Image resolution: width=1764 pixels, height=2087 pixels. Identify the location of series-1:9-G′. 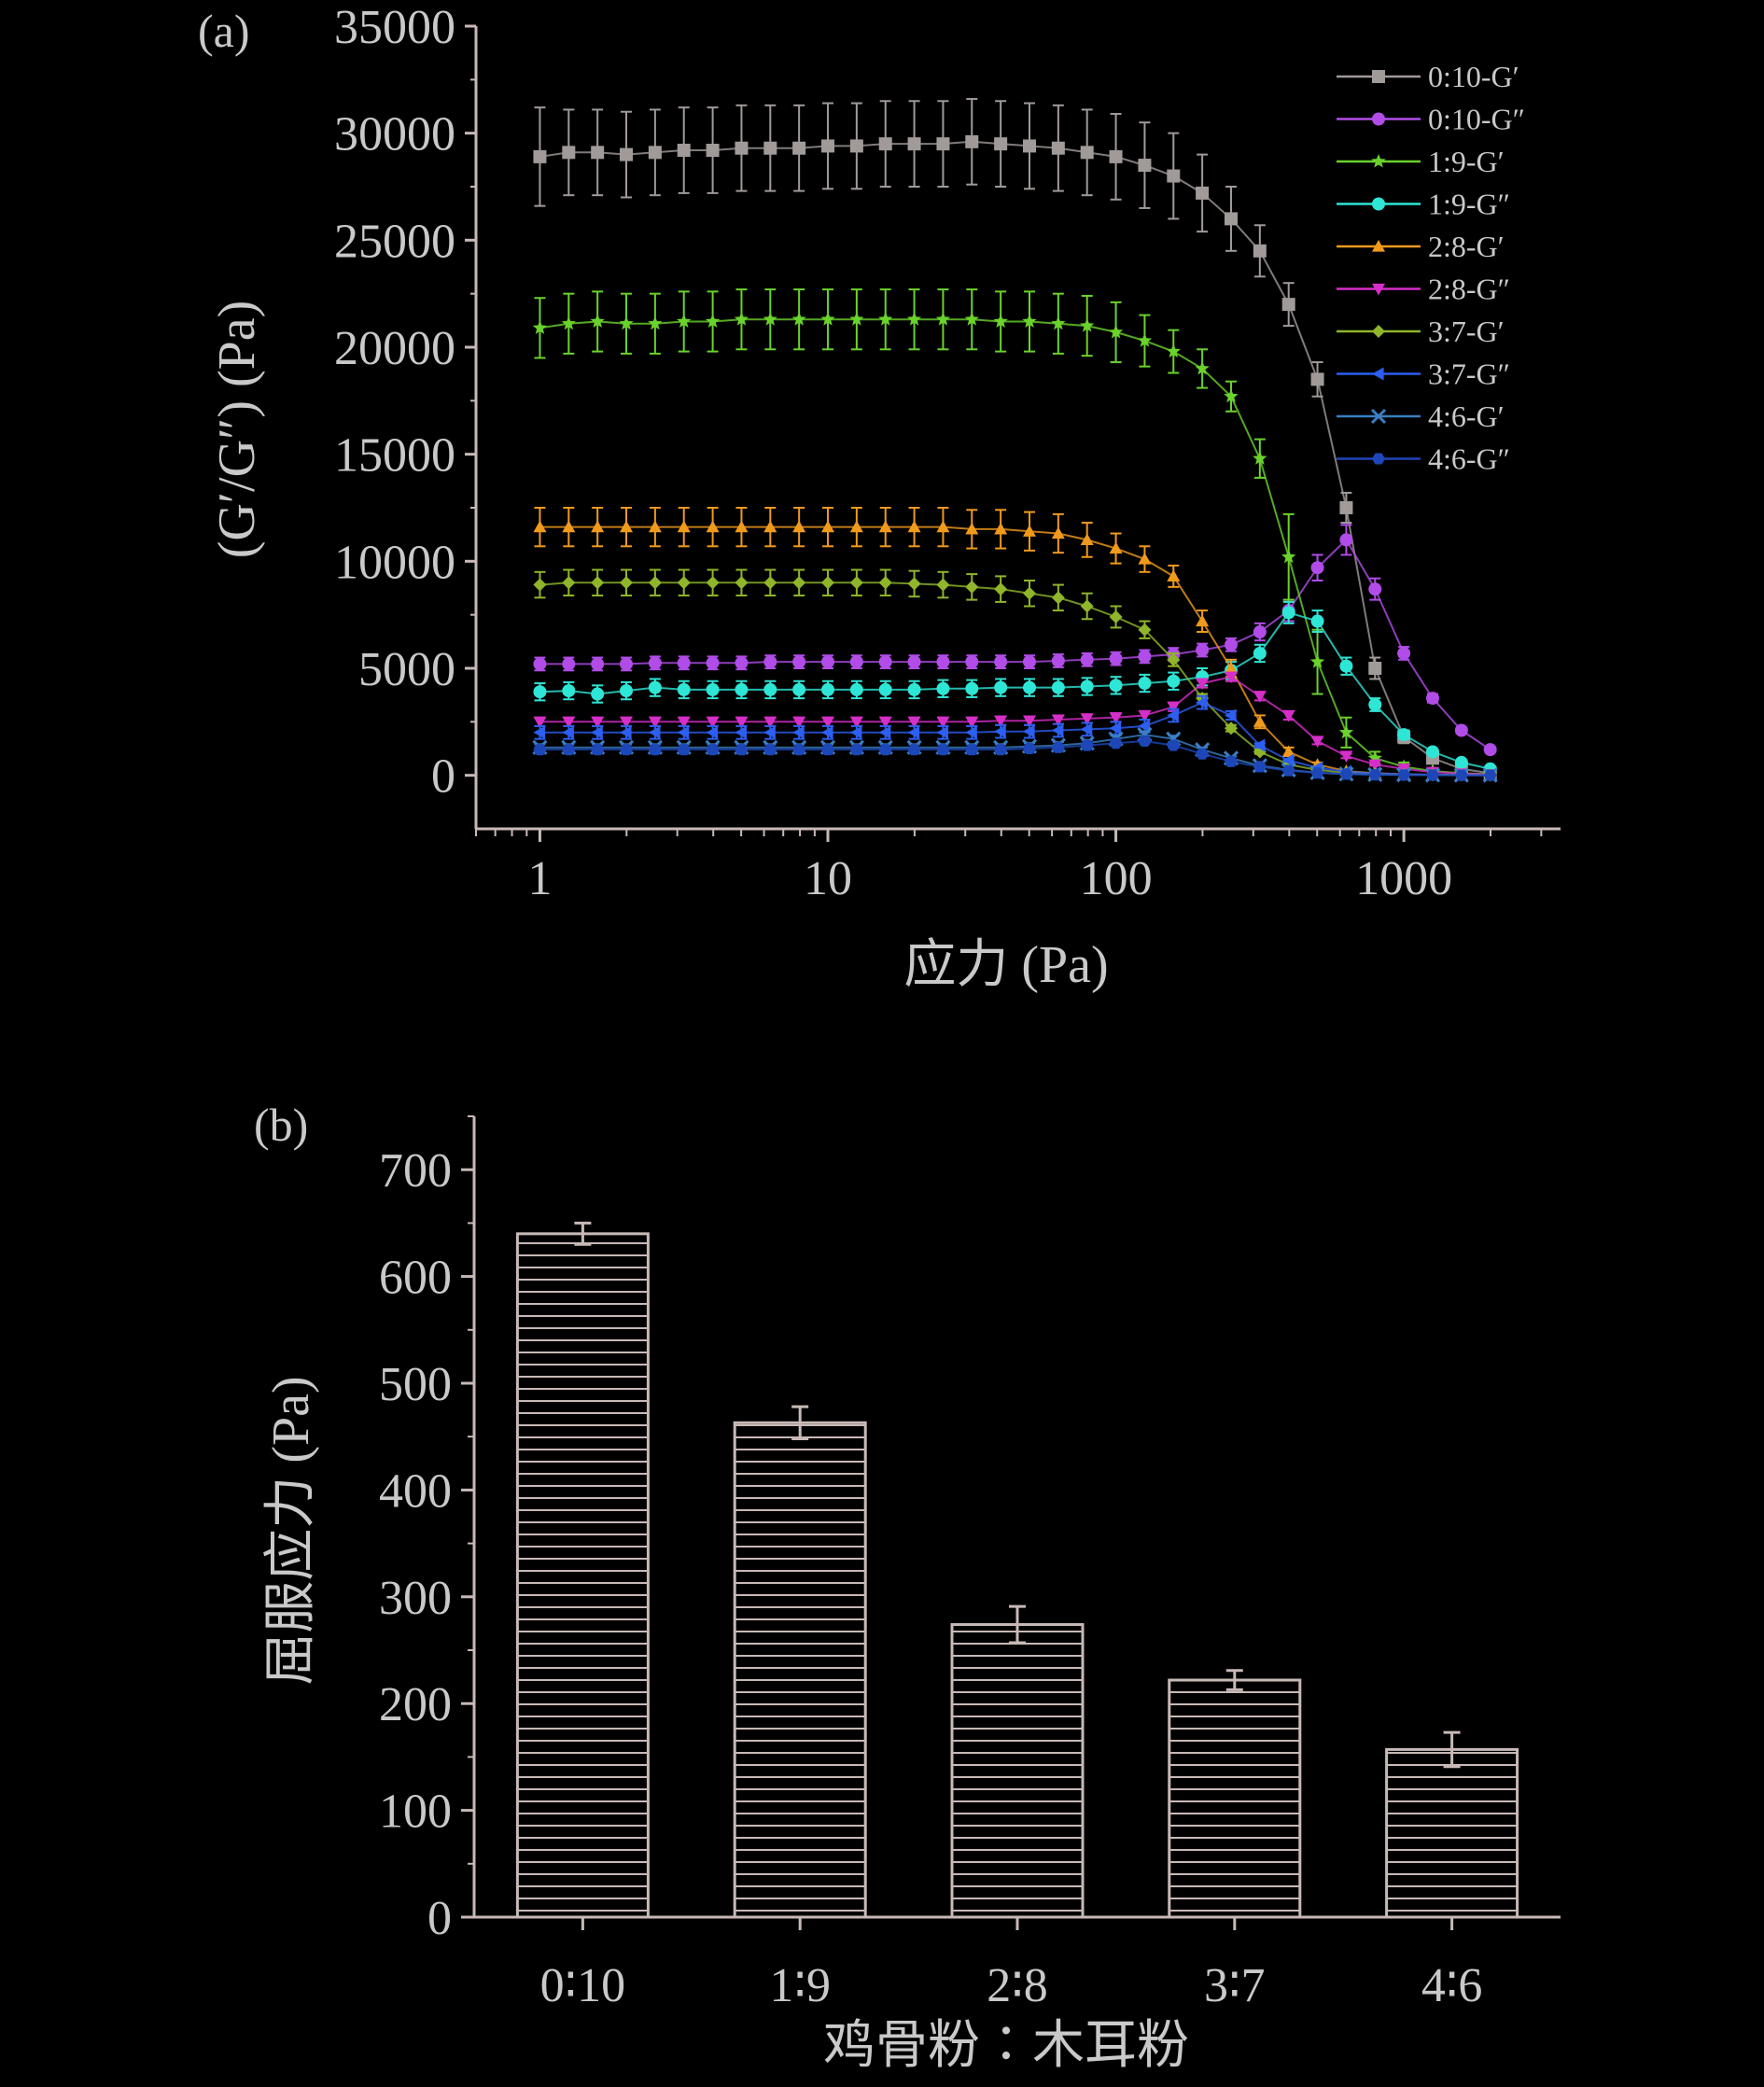
(1015, 534).